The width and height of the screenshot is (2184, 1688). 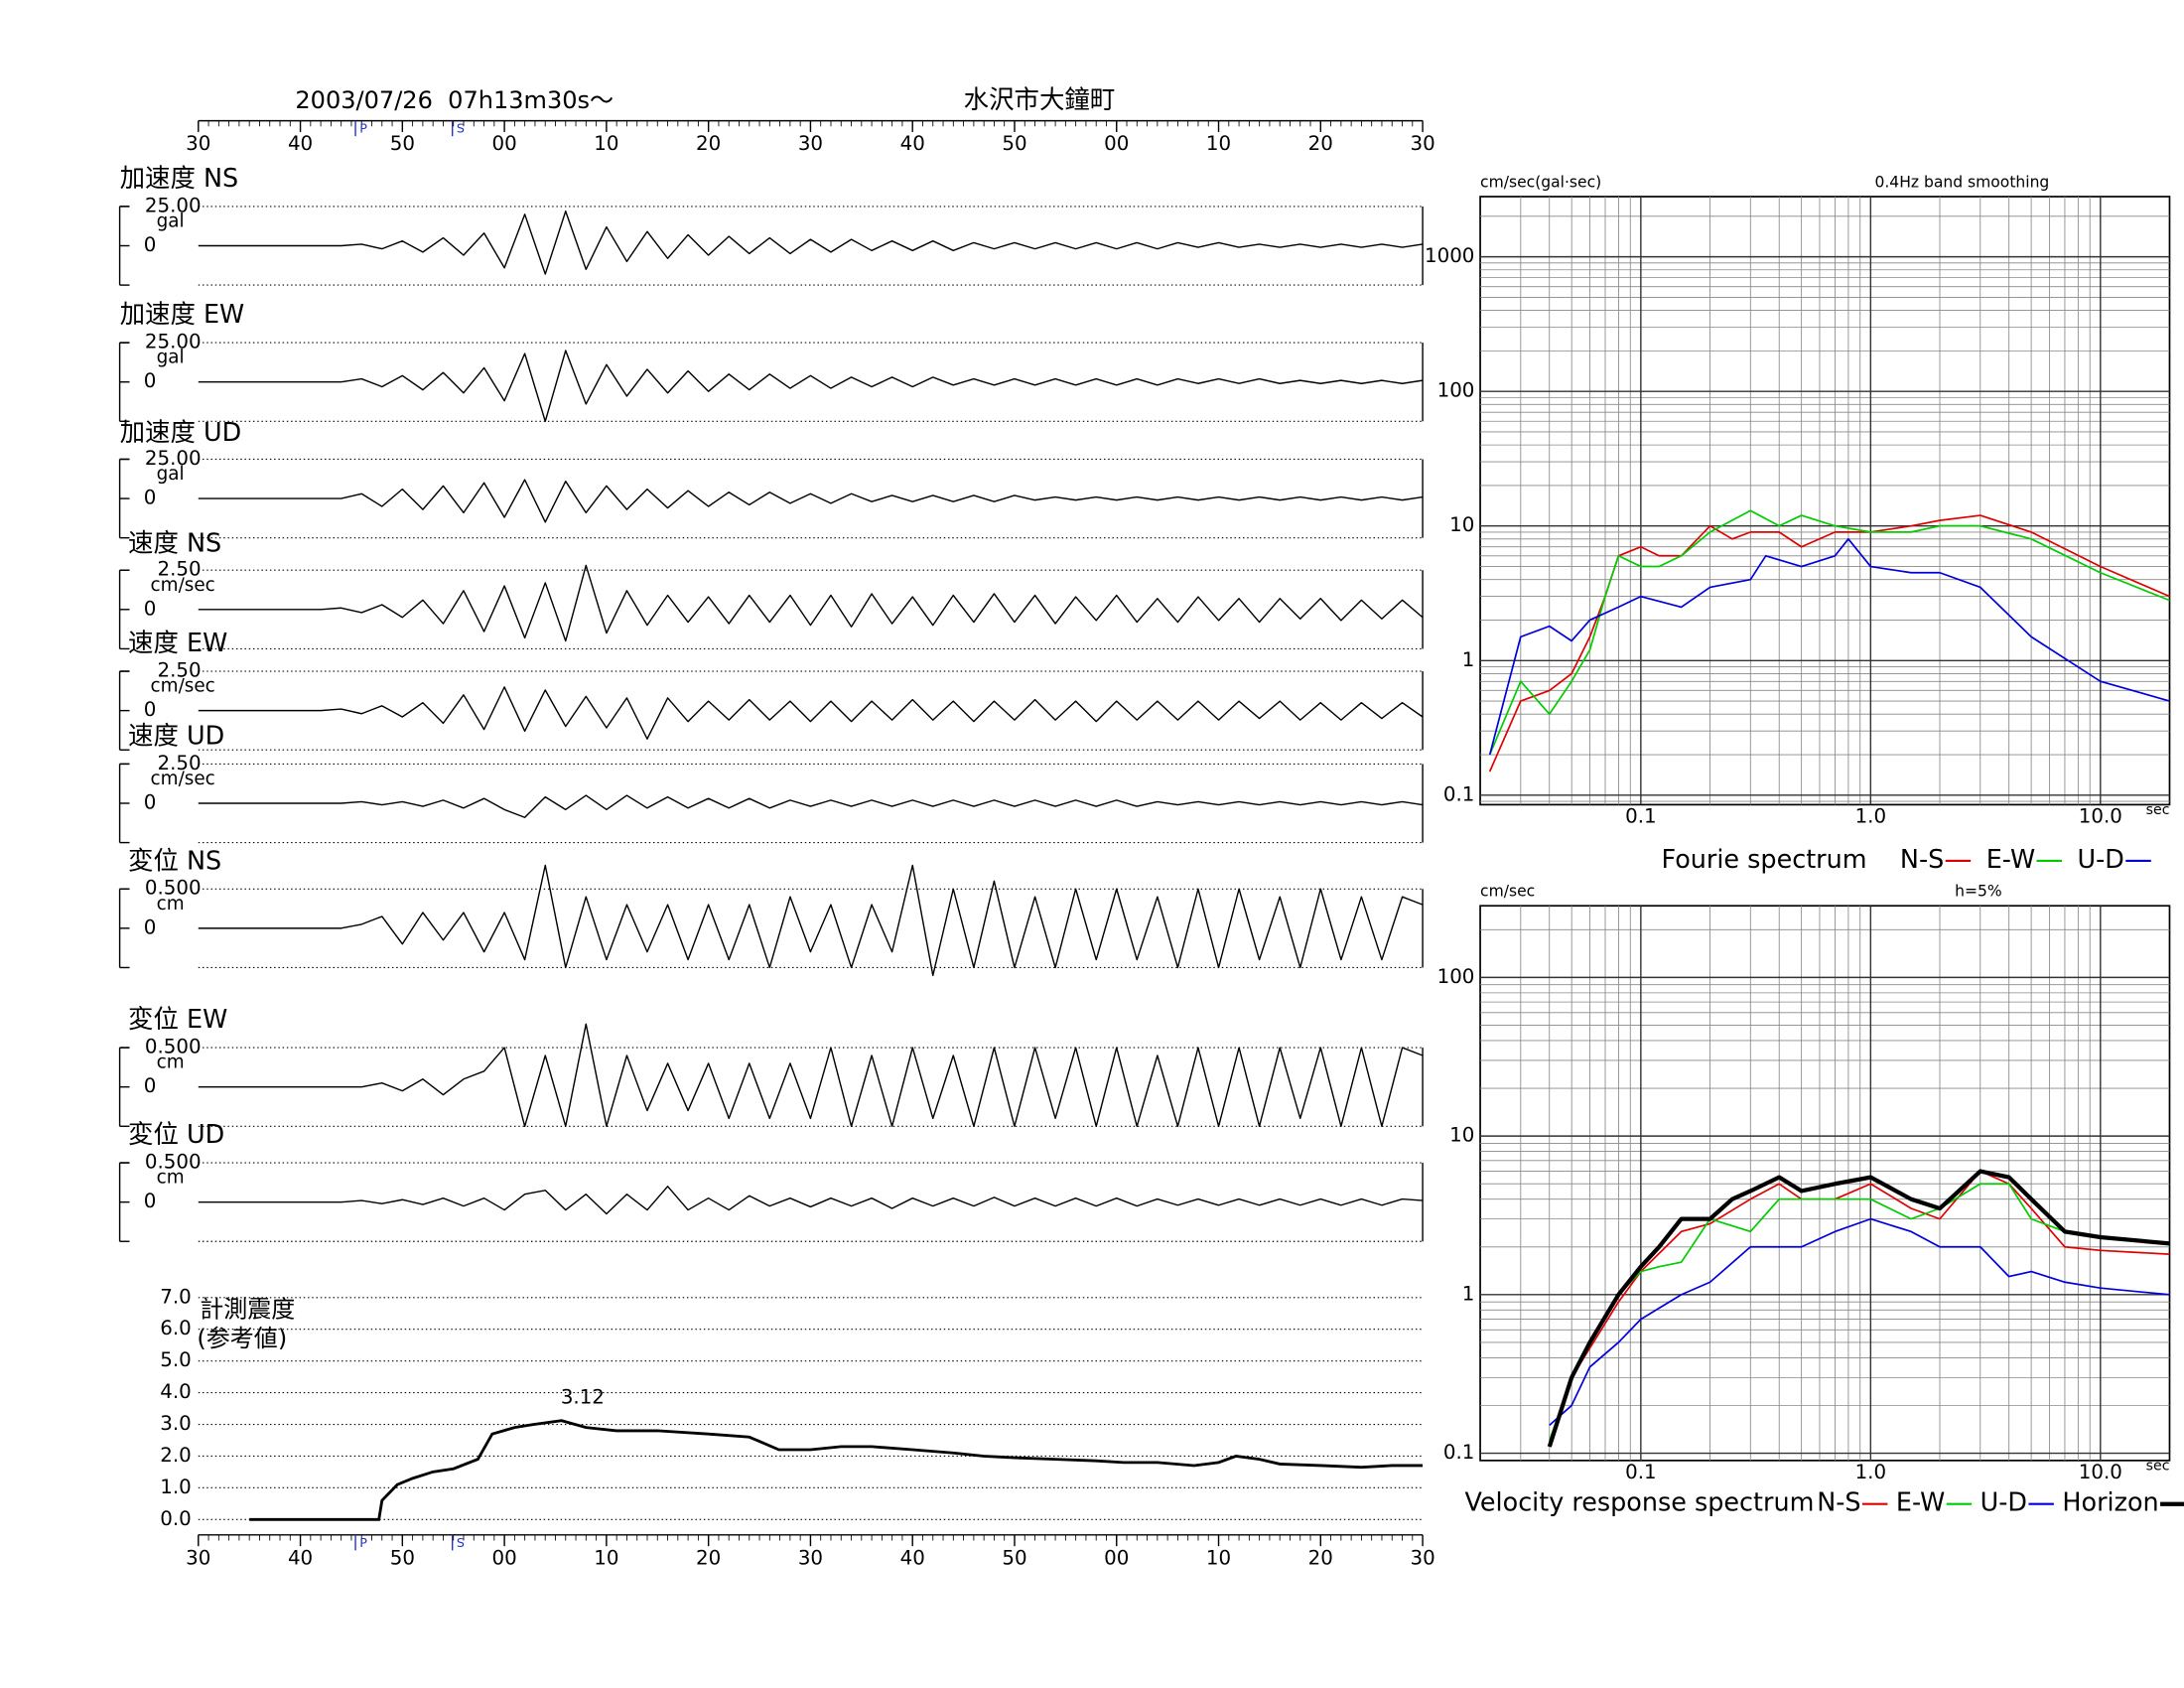 I want to click on legend-title: Fourie spectrum, so click(x=1764, y=860).